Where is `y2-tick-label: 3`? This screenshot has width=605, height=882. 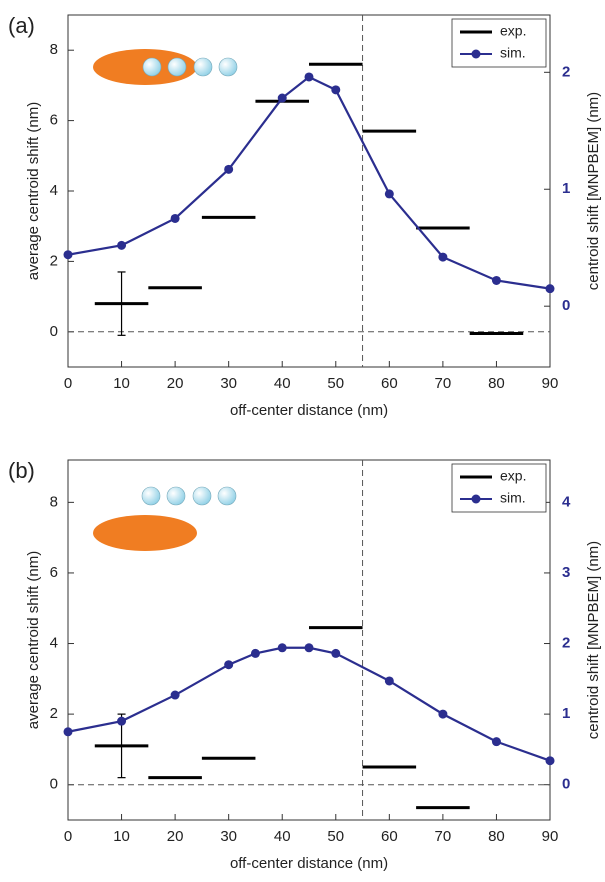 y2-tick-label: 3 is located at coordinates (566, 572).